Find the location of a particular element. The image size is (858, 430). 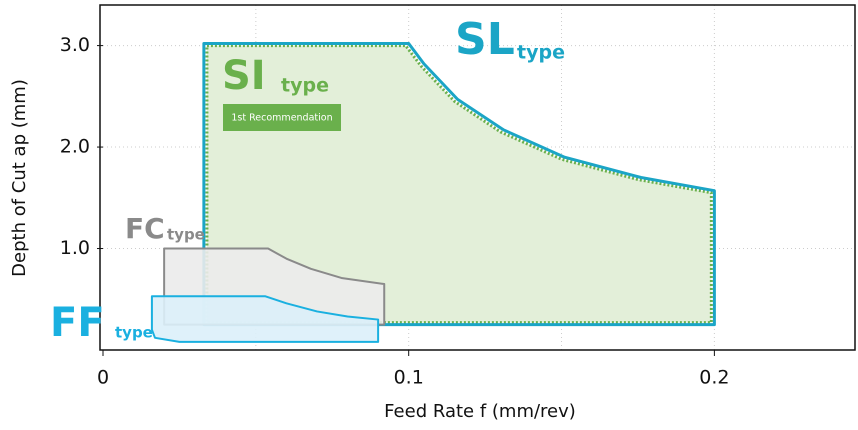

y-tick-label: 2.0 is located at coordinates (75, 147).